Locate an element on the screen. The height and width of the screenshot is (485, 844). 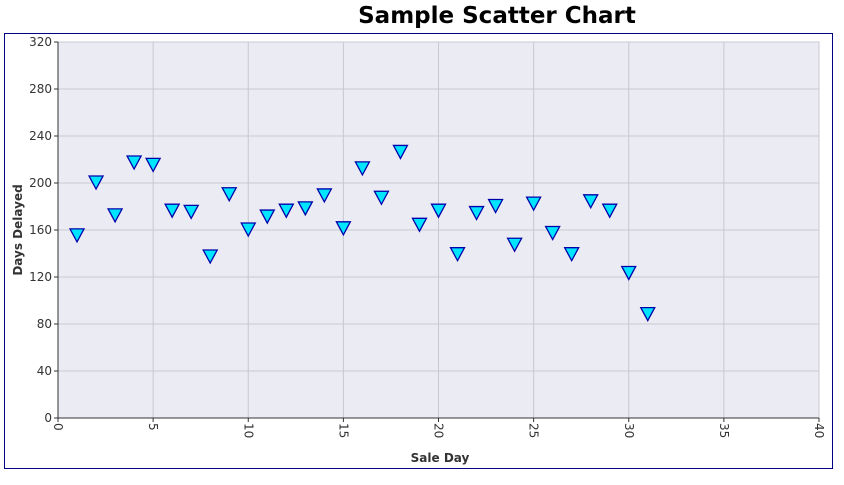
y-tick-label: 320 is located at coordinates (40, 42).